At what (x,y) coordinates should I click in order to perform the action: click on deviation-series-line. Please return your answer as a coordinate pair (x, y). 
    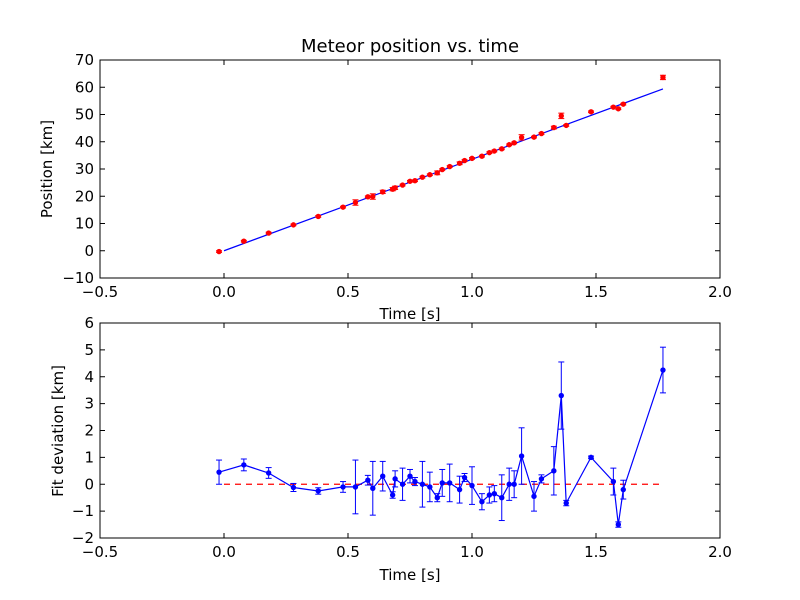
    Looking at the image, I should click on (441, 447).